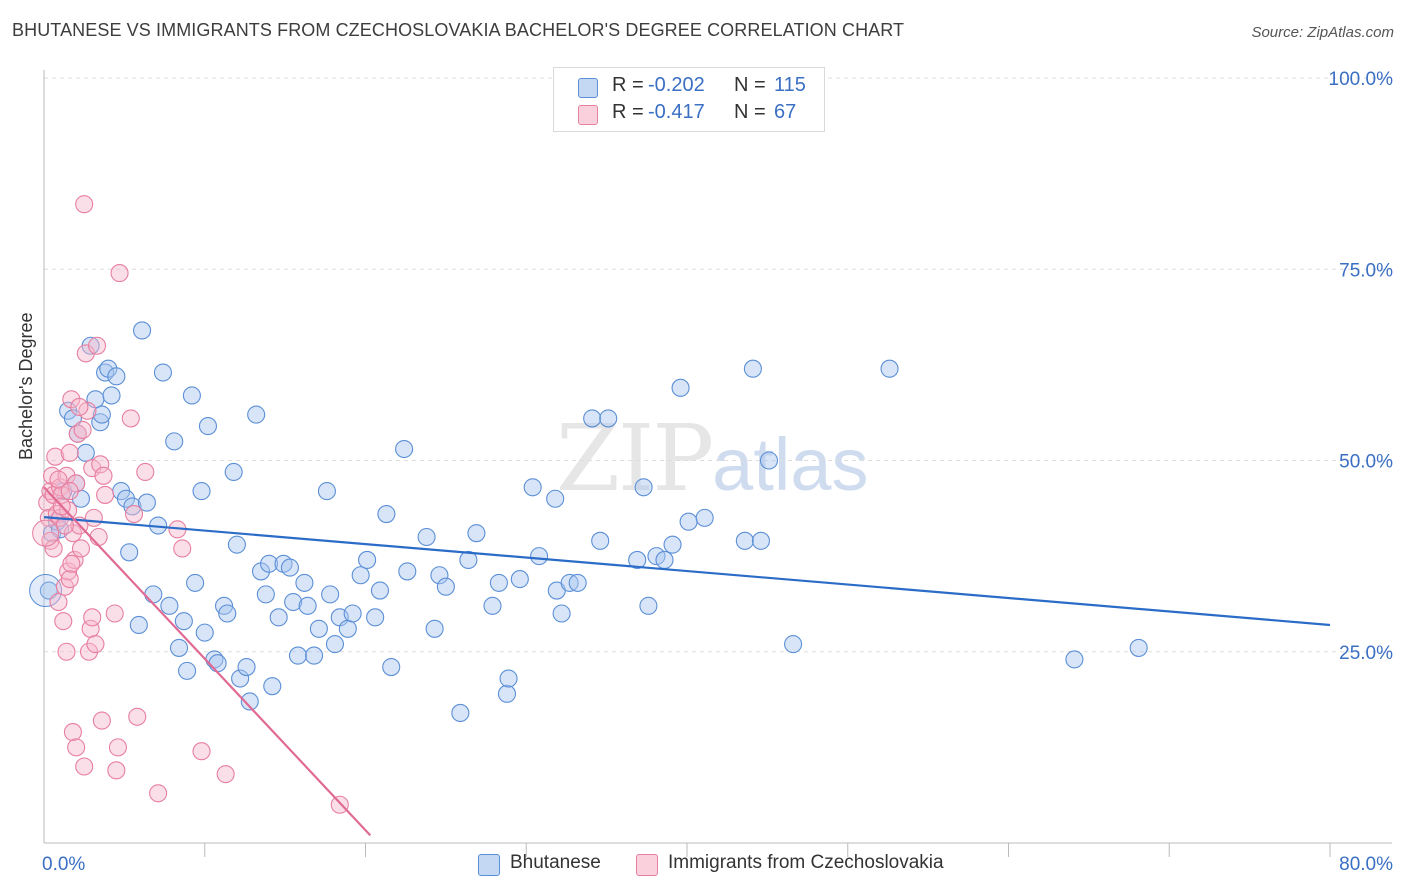  What do you see at coordinates (1366, 864) in the screenshot?
I see `x-tick-label: 80.0%` at bounding box center [1366, 864].